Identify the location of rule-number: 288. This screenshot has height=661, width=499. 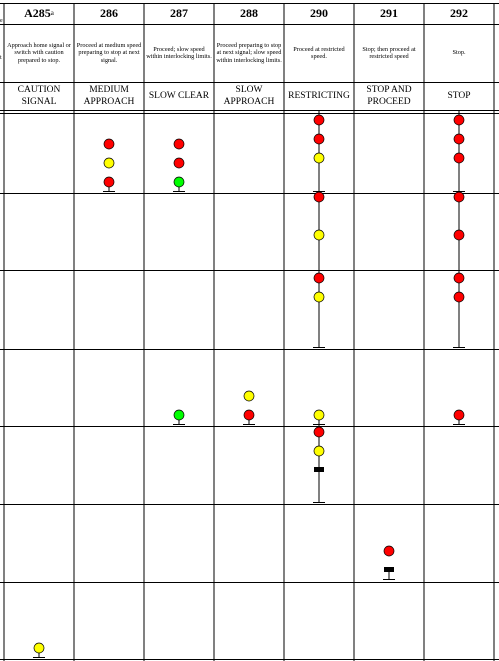
(249, 13).